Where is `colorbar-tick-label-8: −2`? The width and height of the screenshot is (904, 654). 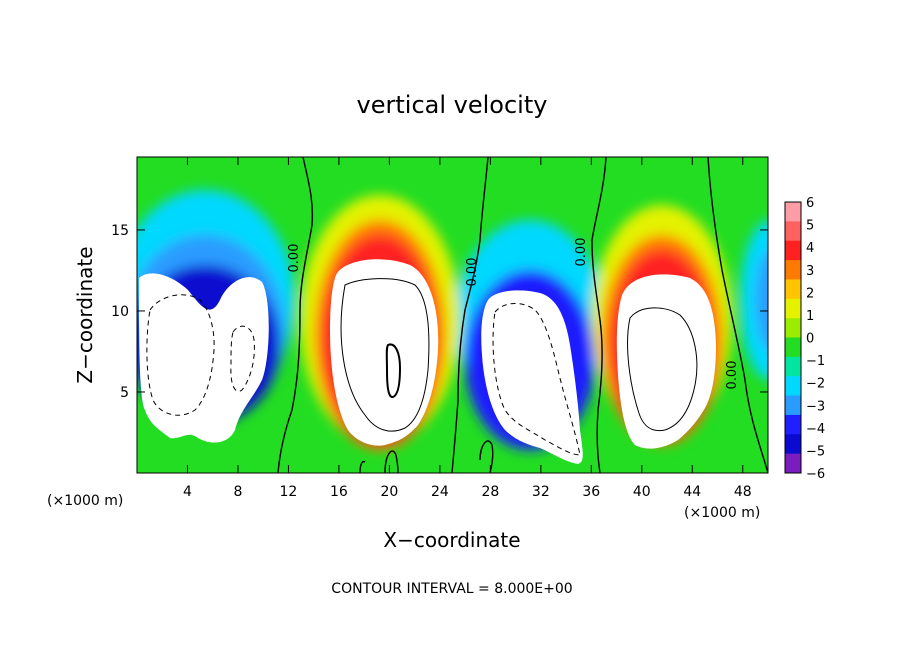 colorbar-tick-label-8: −2 is located at coordinates (815, 384).